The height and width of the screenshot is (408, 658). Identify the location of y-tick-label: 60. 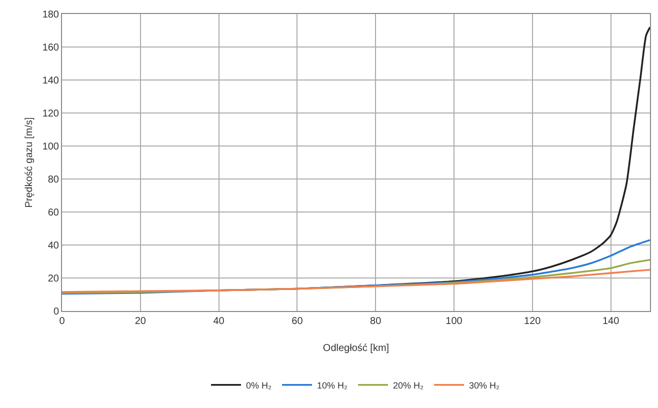
(54, 213).